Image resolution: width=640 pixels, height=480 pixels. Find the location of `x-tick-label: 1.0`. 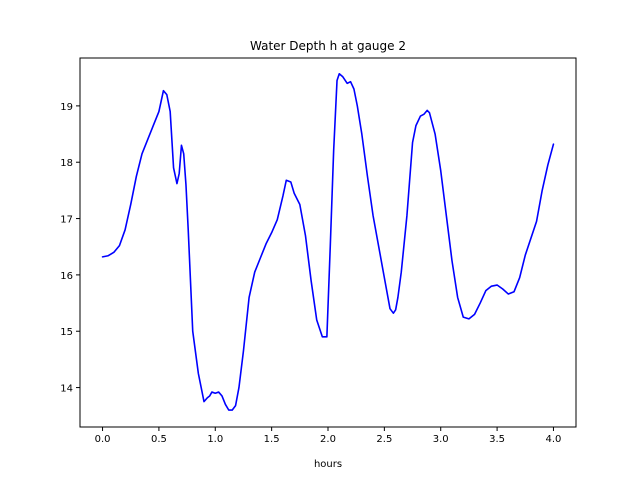

x-tick-label: 1.0 is located at coordinates (215, 439).